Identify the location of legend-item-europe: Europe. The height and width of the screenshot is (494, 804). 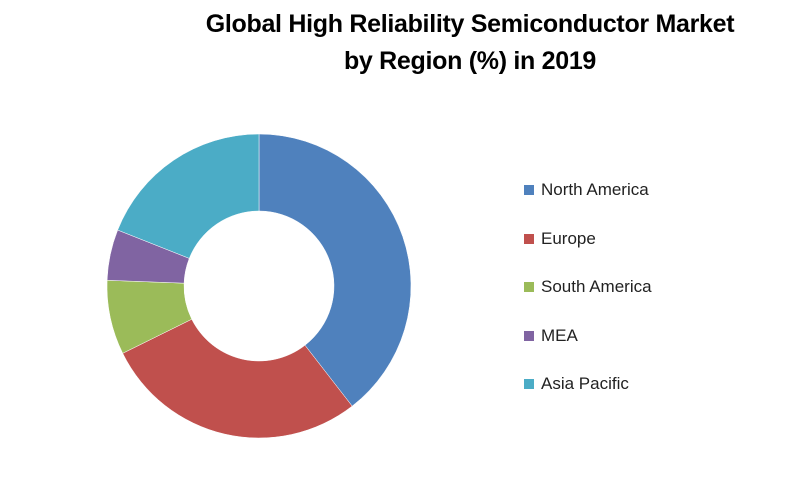
(588, 239).